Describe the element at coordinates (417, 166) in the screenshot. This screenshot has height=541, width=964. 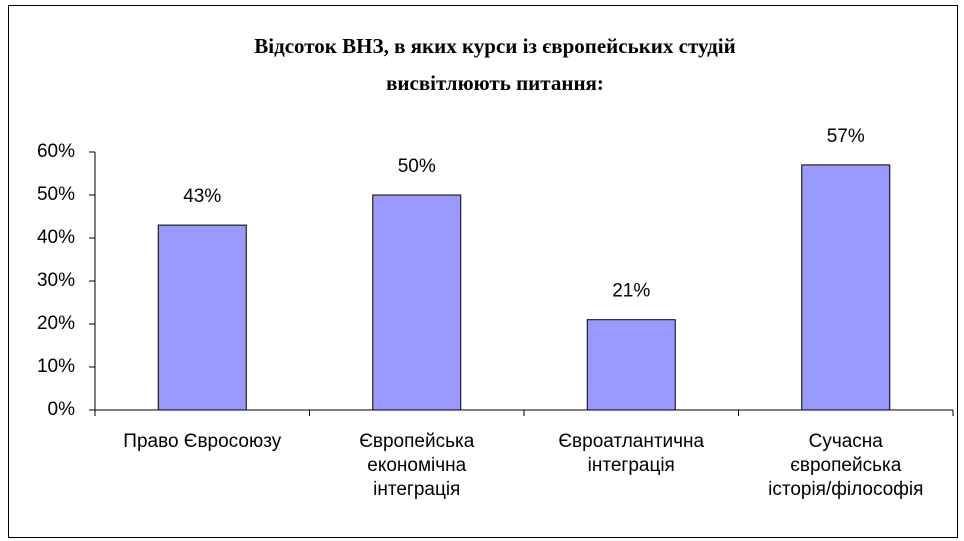
I see `value-label: 50%` at that location.